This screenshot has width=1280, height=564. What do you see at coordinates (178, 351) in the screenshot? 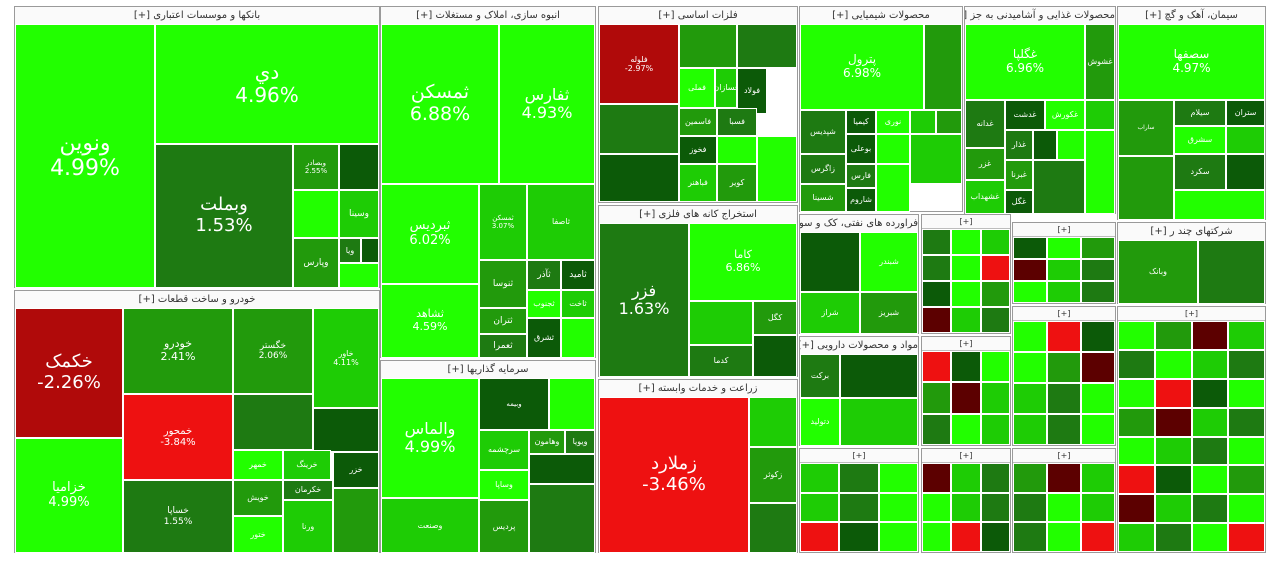
I see `stock-tile: خودرو 2.41%` at bounding box center [178, 351].